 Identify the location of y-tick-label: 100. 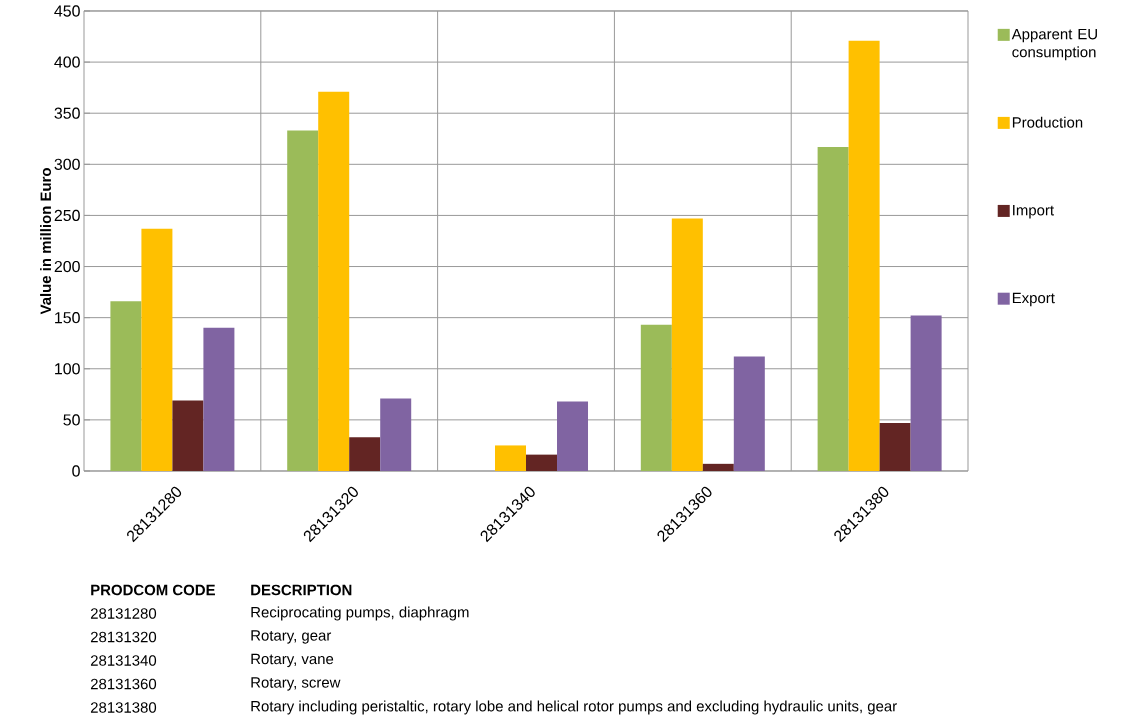
(67, 369).